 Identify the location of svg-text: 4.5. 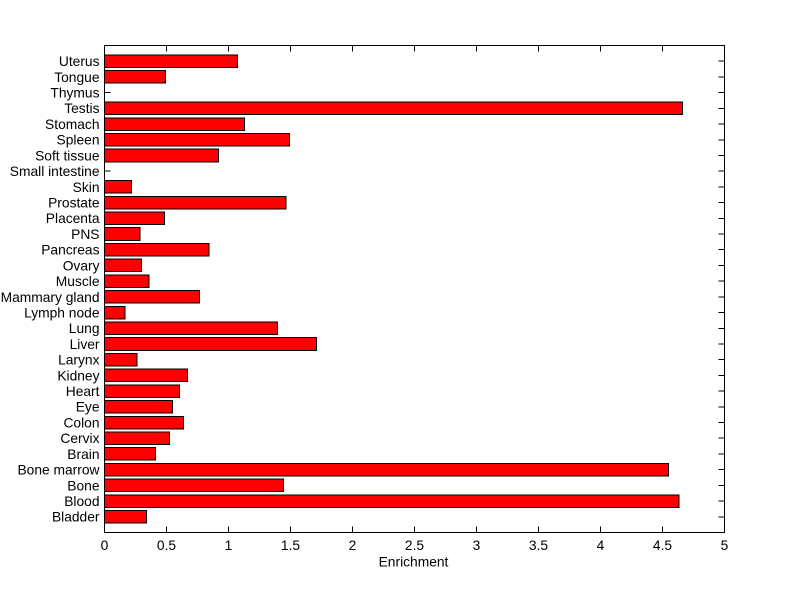
(663, 545).